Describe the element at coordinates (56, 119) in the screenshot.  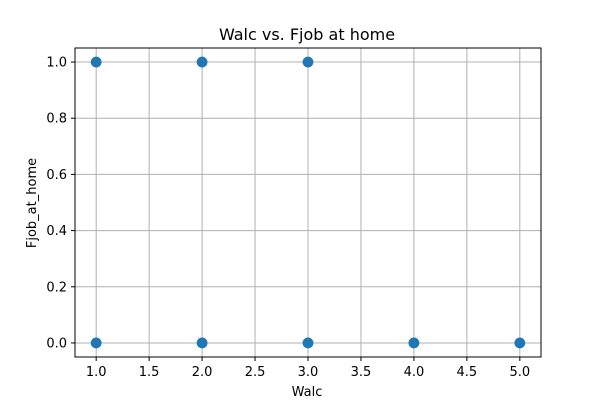
I see `y-tick-label: 0.8` at that location.